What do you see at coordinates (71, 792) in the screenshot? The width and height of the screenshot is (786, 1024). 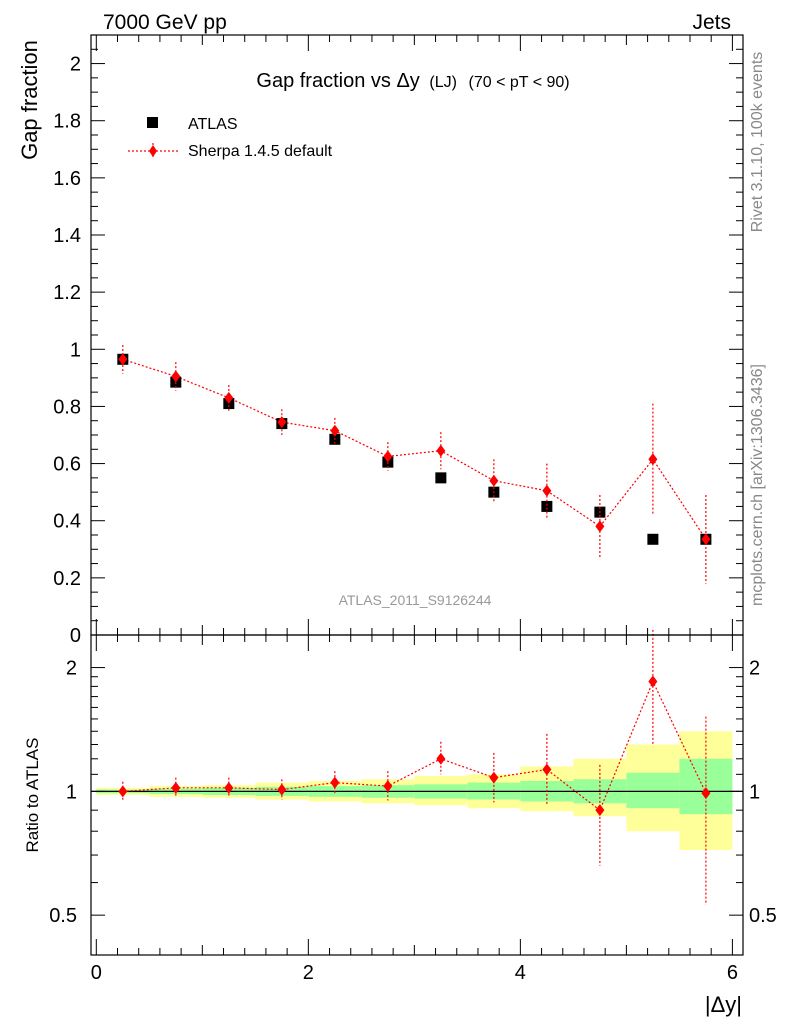 I see `ratio-y-tick-label: 1` at bounding box center [71, 792].